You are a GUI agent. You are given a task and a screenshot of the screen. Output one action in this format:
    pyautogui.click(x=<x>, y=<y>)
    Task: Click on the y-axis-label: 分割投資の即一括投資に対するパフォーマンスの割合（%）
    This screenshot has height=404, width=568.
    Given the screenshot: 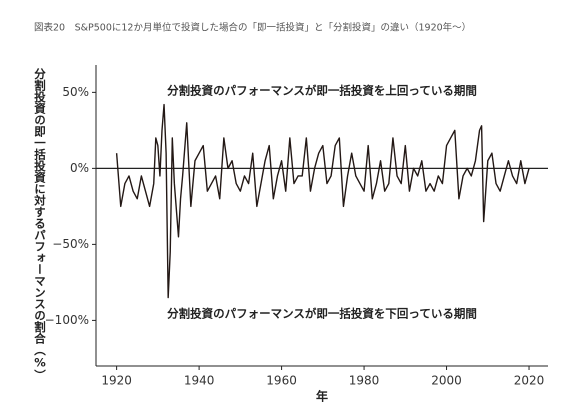 What is the action you would take?
    pyautogui.click(x=40, y=224)
    